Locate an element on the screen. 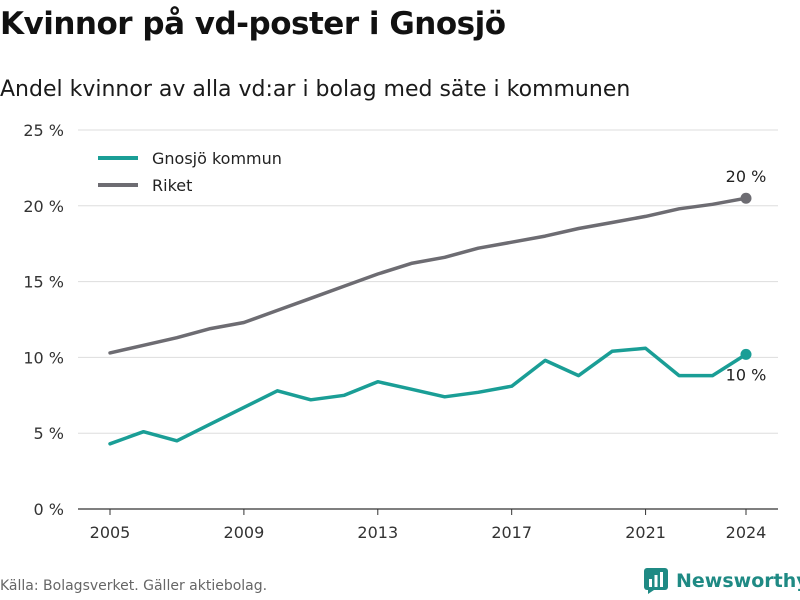 This screenshot has height=600, width=800. series-end-label: 20 % is located at coordinates (746, 176).